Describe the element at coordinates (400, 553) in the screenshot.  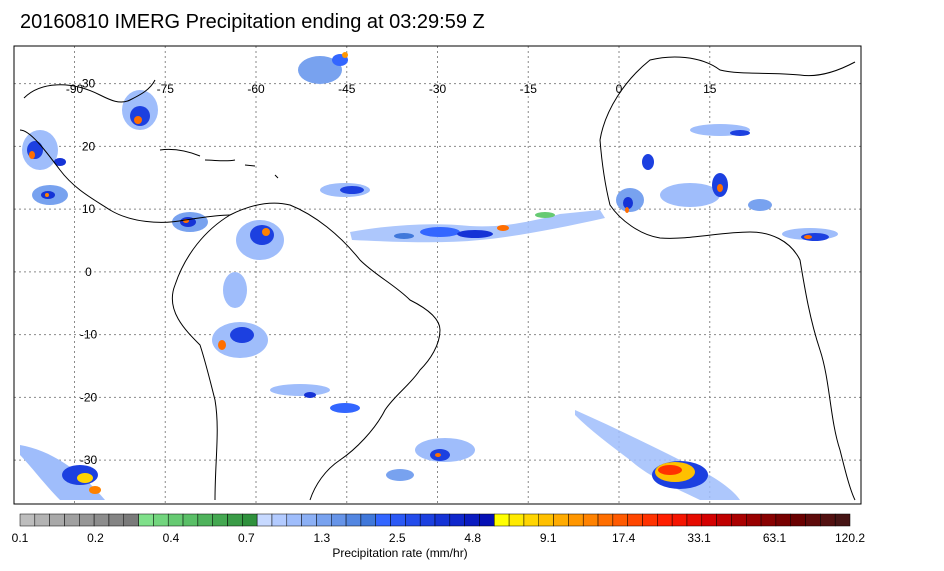
I see `colorbar-title: Precipitation rate (mm/hr)` at that location.